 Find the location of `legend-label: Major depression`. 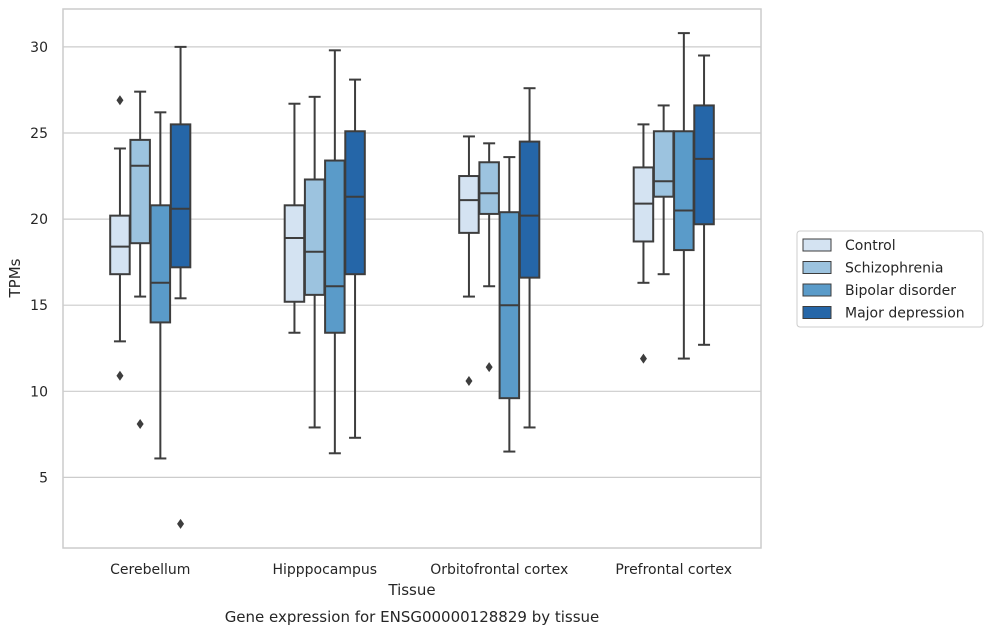

legend-label: Major depression is located at coordinates (905, 314).